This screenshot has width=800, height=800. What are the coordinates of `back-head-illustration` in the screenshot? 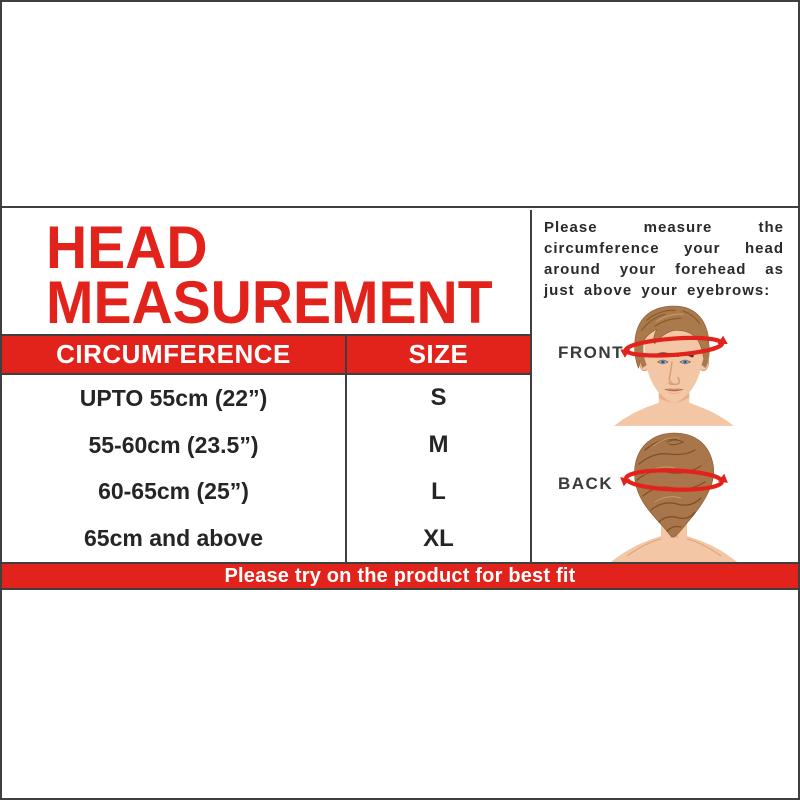 It's located at (674, 496).